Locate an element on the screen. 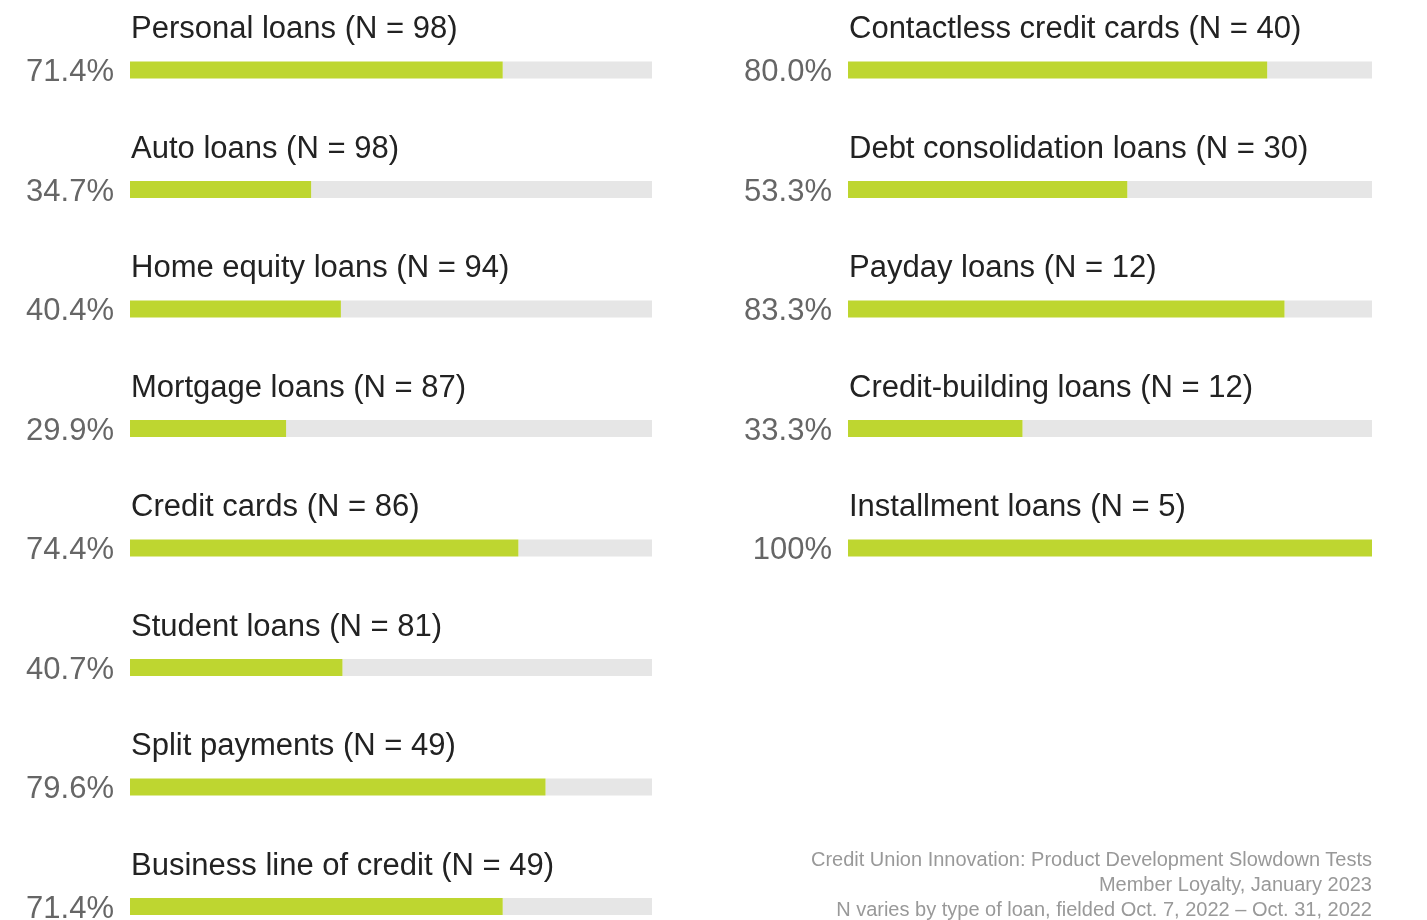  y-tick-label: Business line of credit (N = 49) is located at coordinates (342, 864).